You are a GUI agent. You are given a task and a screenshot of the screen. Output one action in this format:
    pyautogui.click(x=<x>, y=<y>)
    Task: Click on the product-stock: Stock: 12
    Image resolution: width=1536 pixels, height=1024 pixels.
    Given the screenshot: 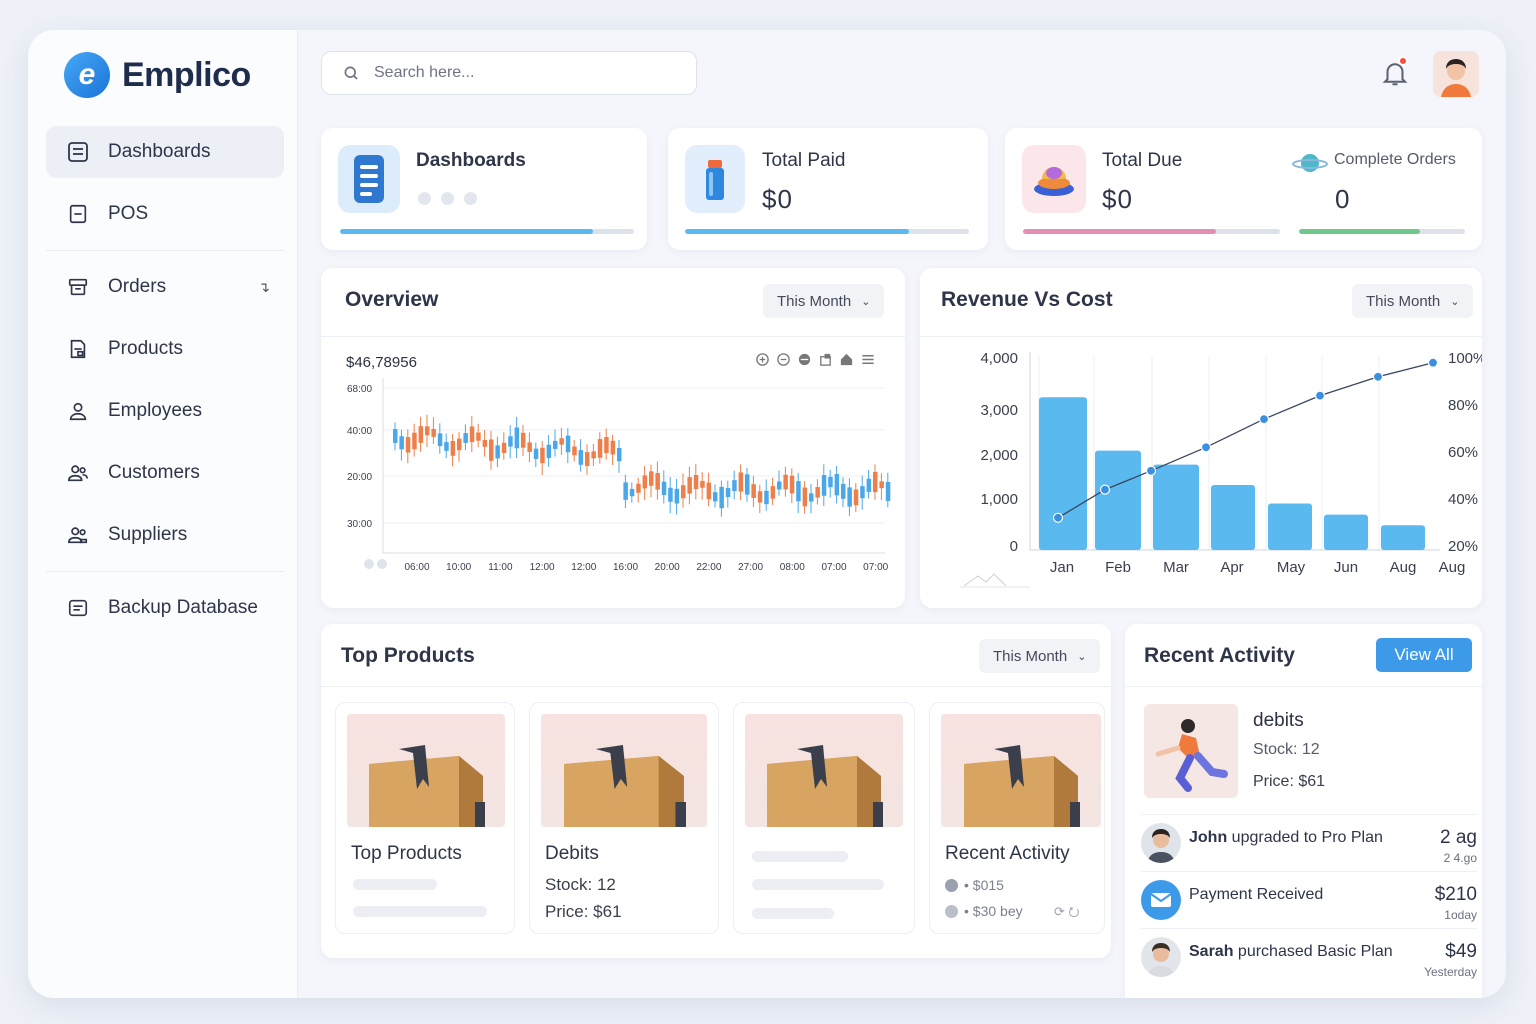 What is the action you would take?
    pyautogui.click(x=580, y=884)
    